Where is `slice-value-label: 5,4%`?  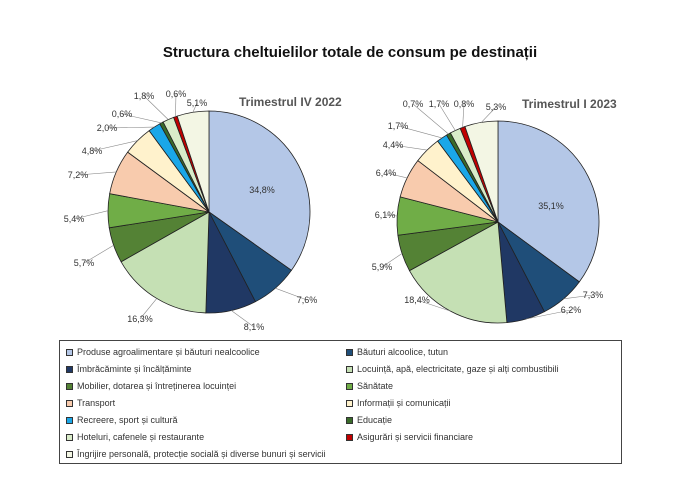
slice-value-label: 5,4% is located at coordinates (74, 219).